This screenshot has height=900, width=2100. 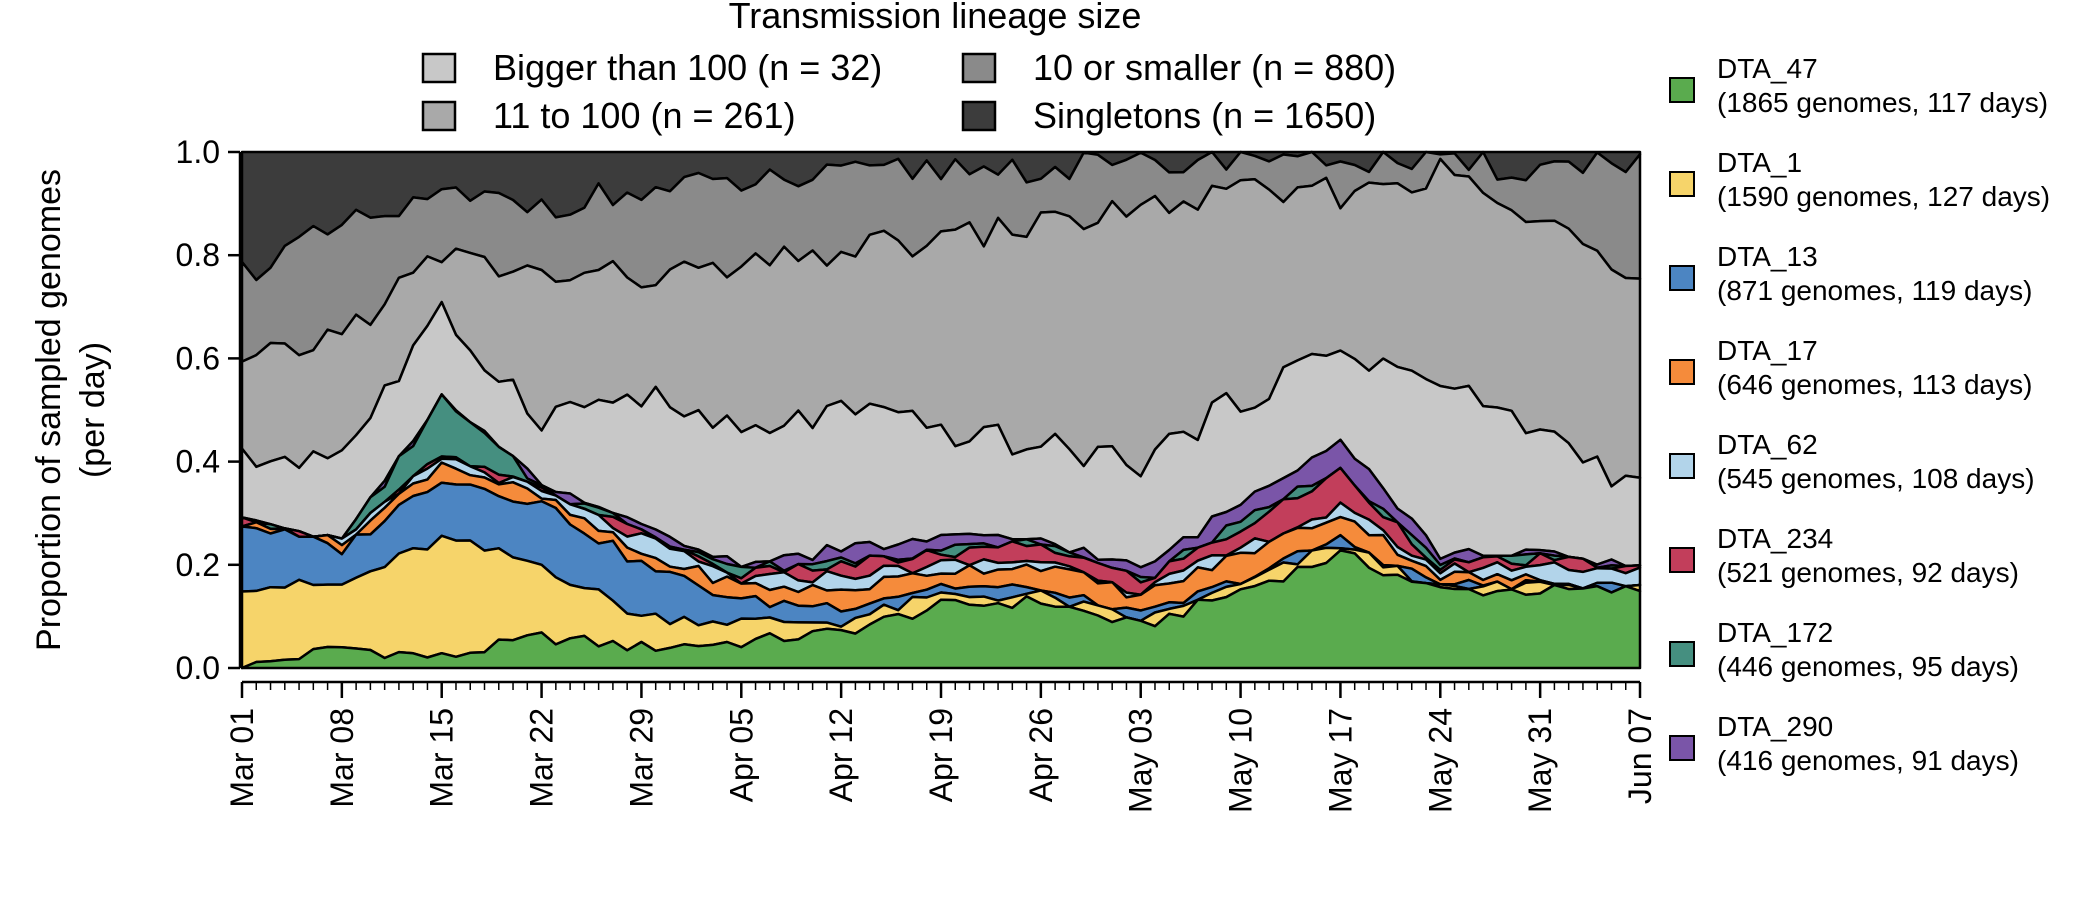 What do you see at coordinates (1767, 68) in the screenshot?
I see `lineage-legend-name: DTA_47` at bounding box center [1767, 68].